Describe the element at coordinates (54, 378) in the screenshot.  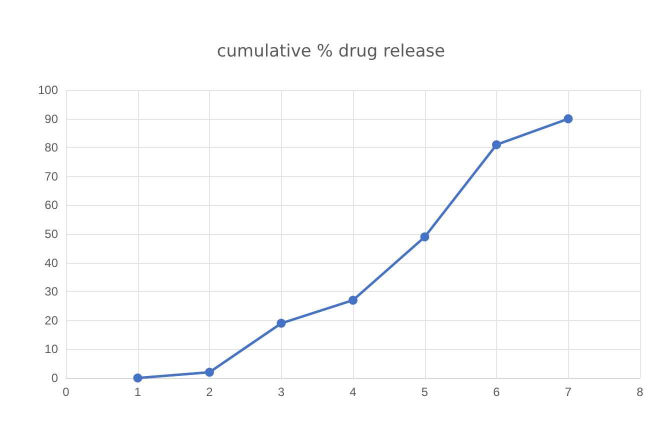
I see `y-tick-label: 0` at that location.